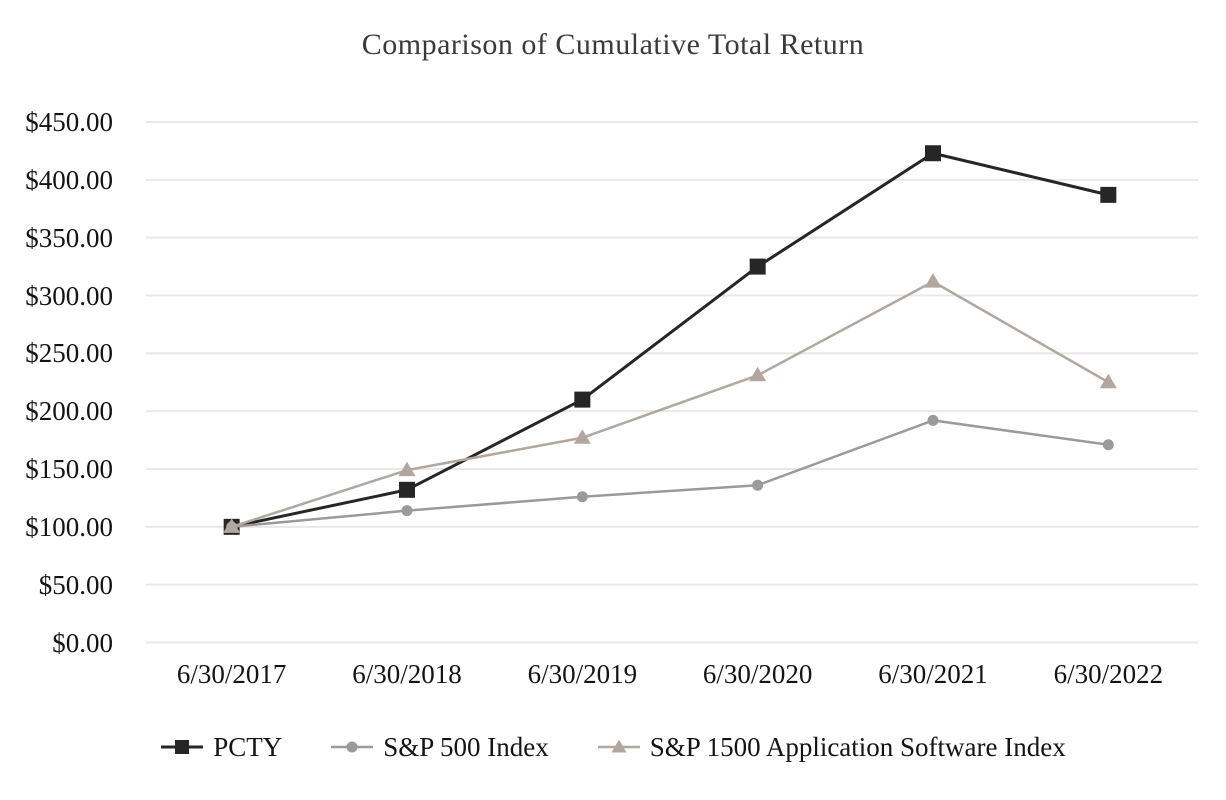 This screenshot has width=1226, height=800. I want to click on x-tick-label: 6/30/2017, so click(231, 674).